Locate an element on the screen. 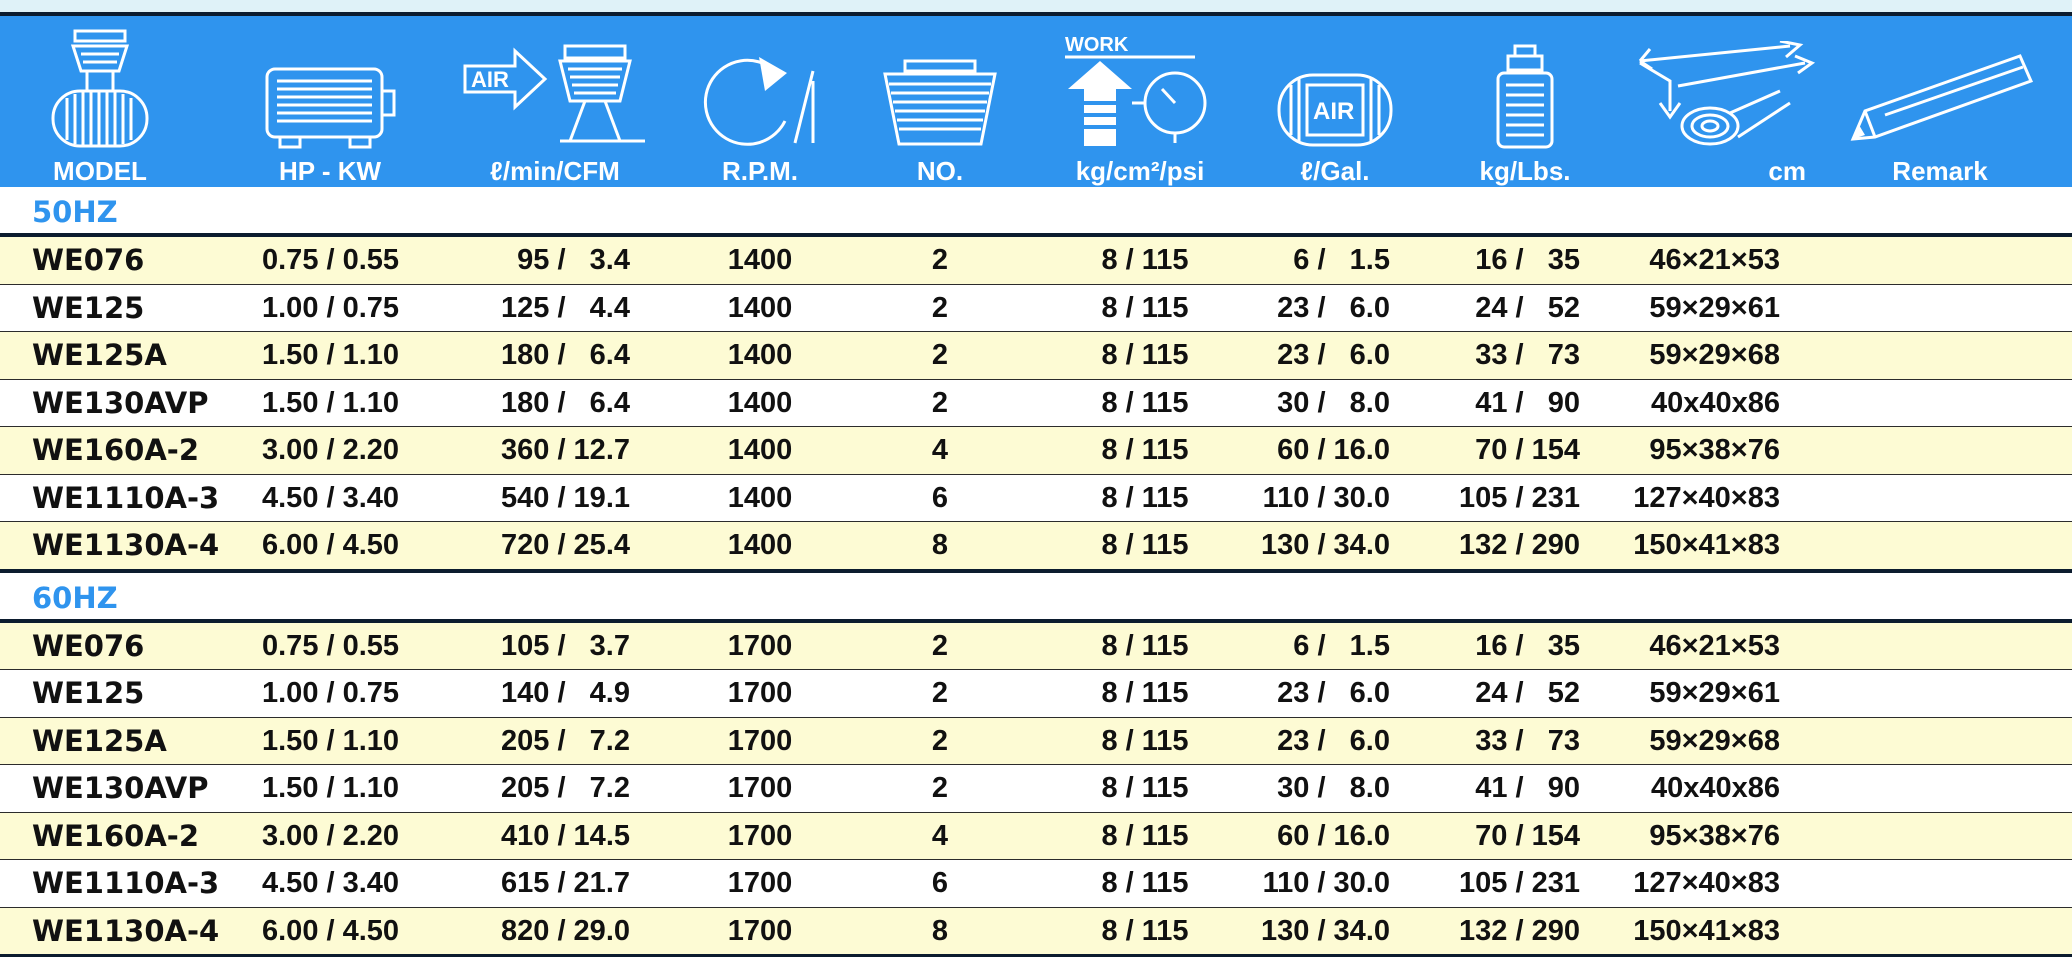 The image size is (2072, 957). weight-cell: 70 / 154 is located at coordinates (1527, 835).